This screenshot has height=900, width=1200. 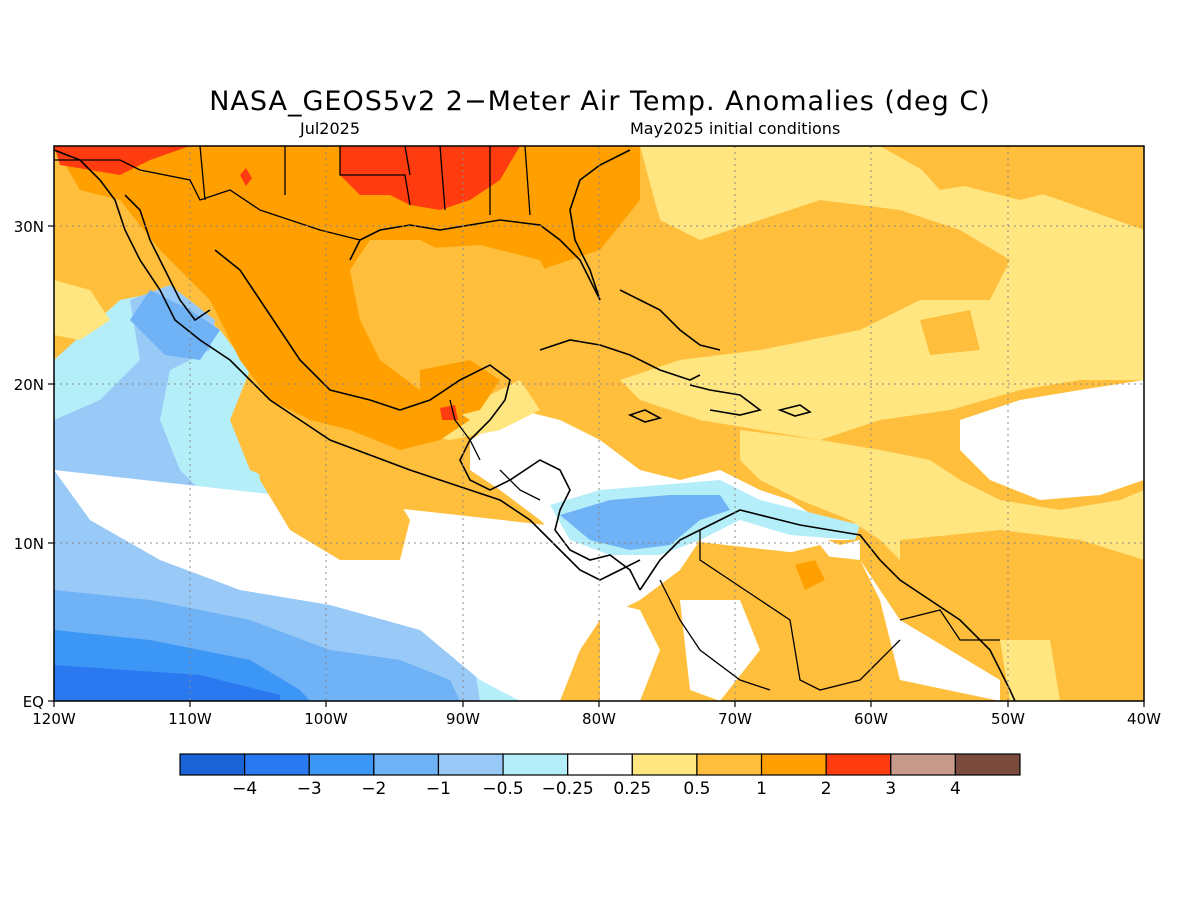 I want to click on lon-tick-label: 50W, so click(x=1008, y=719).